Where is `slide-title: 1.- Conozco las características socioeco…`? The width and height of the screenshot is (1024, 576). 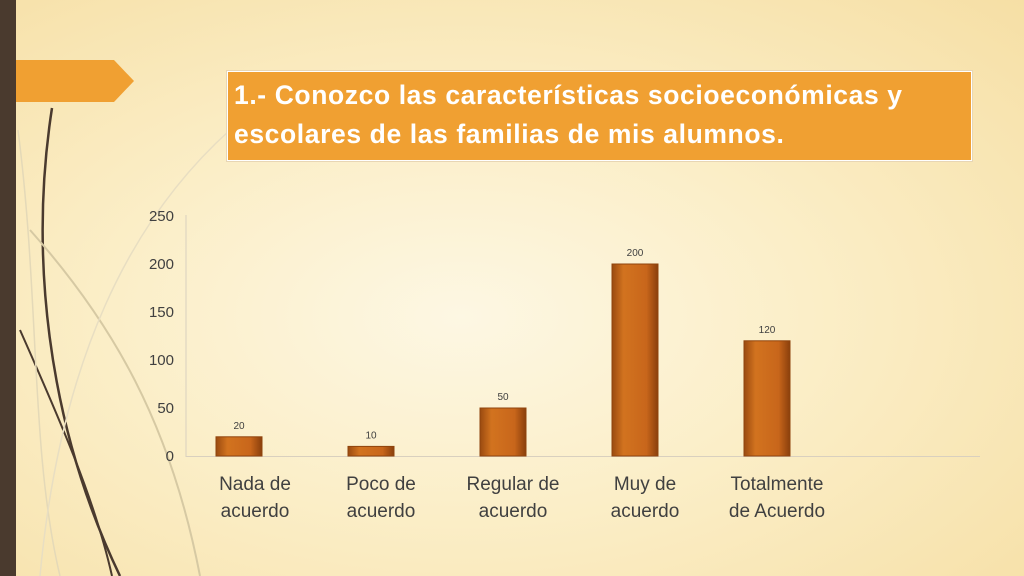
slide-title: 1.- Conozco las características socioeco… is located at coordinates (568, 114).